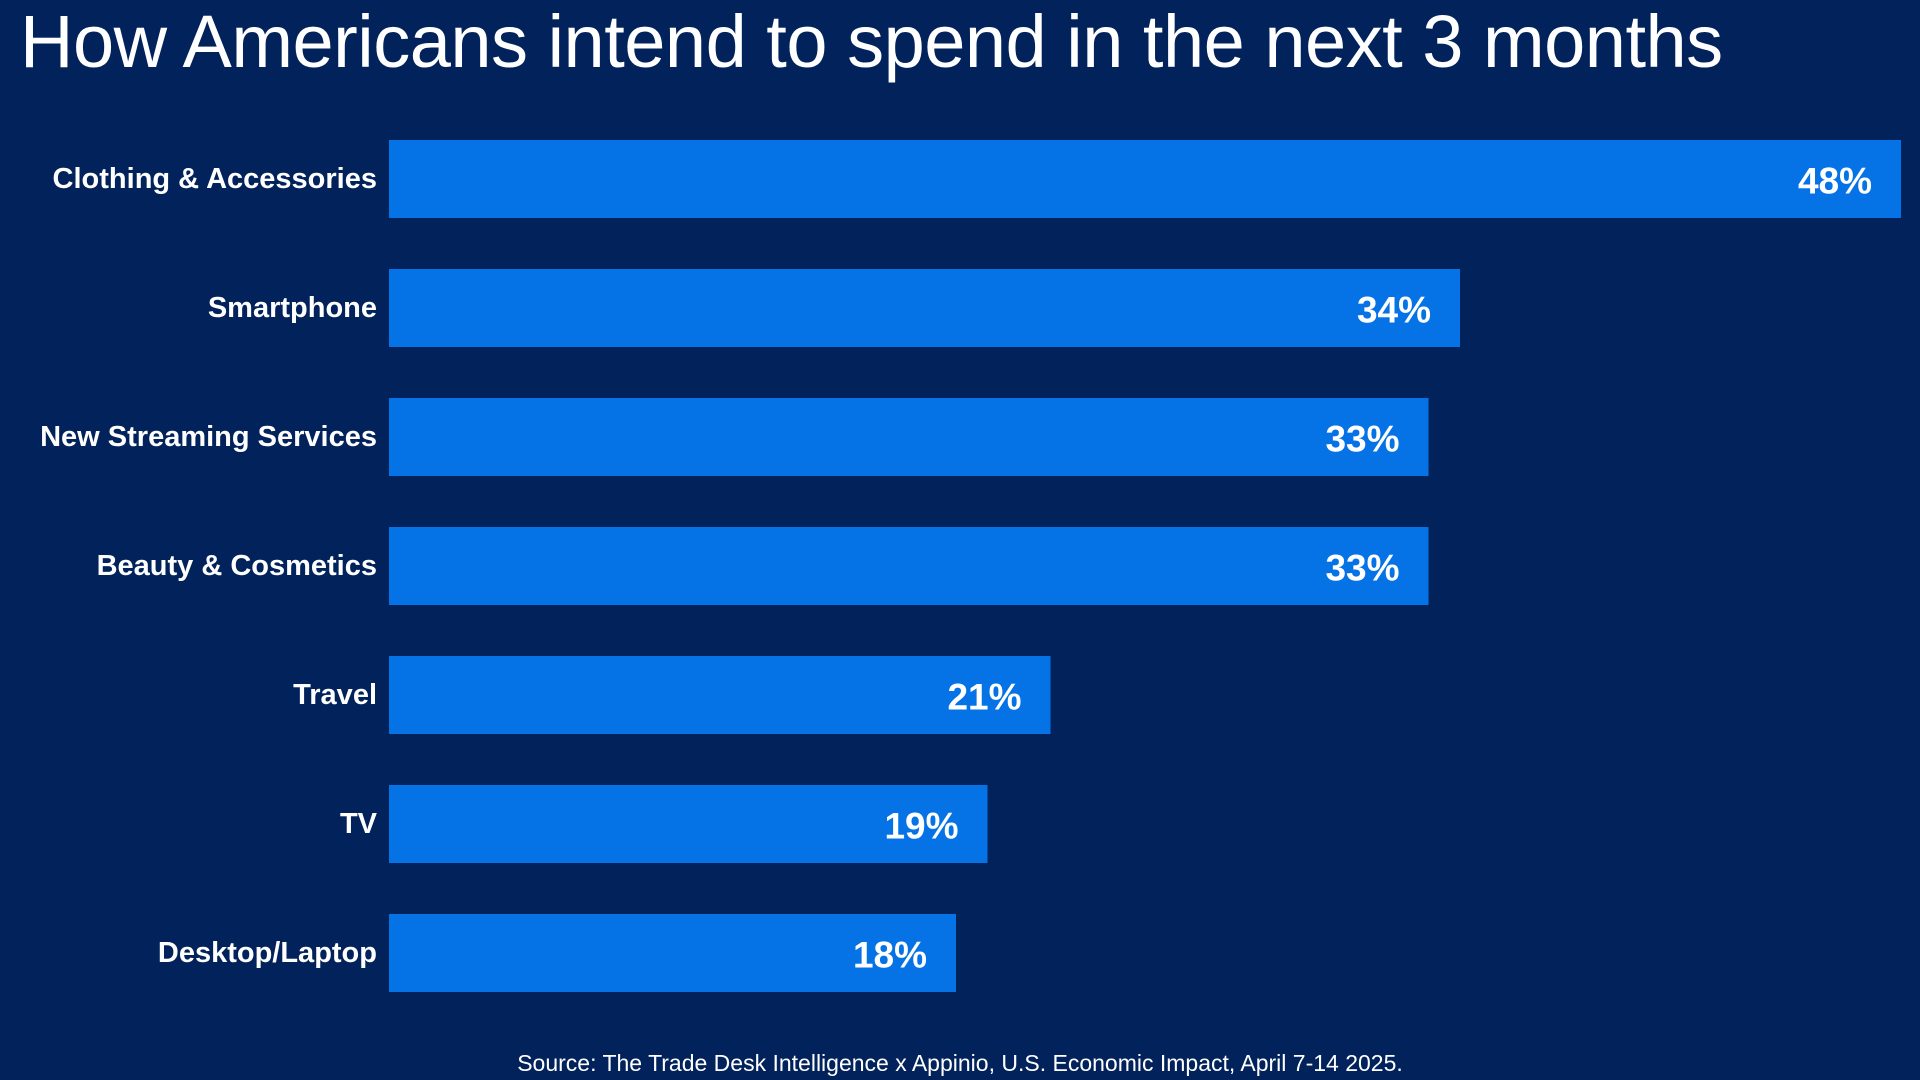 This screenshot has height=1080, width=1920. Describe the element at coordinates (1835, 181) in the screenshot. I see `value-label: 48%` at that location.